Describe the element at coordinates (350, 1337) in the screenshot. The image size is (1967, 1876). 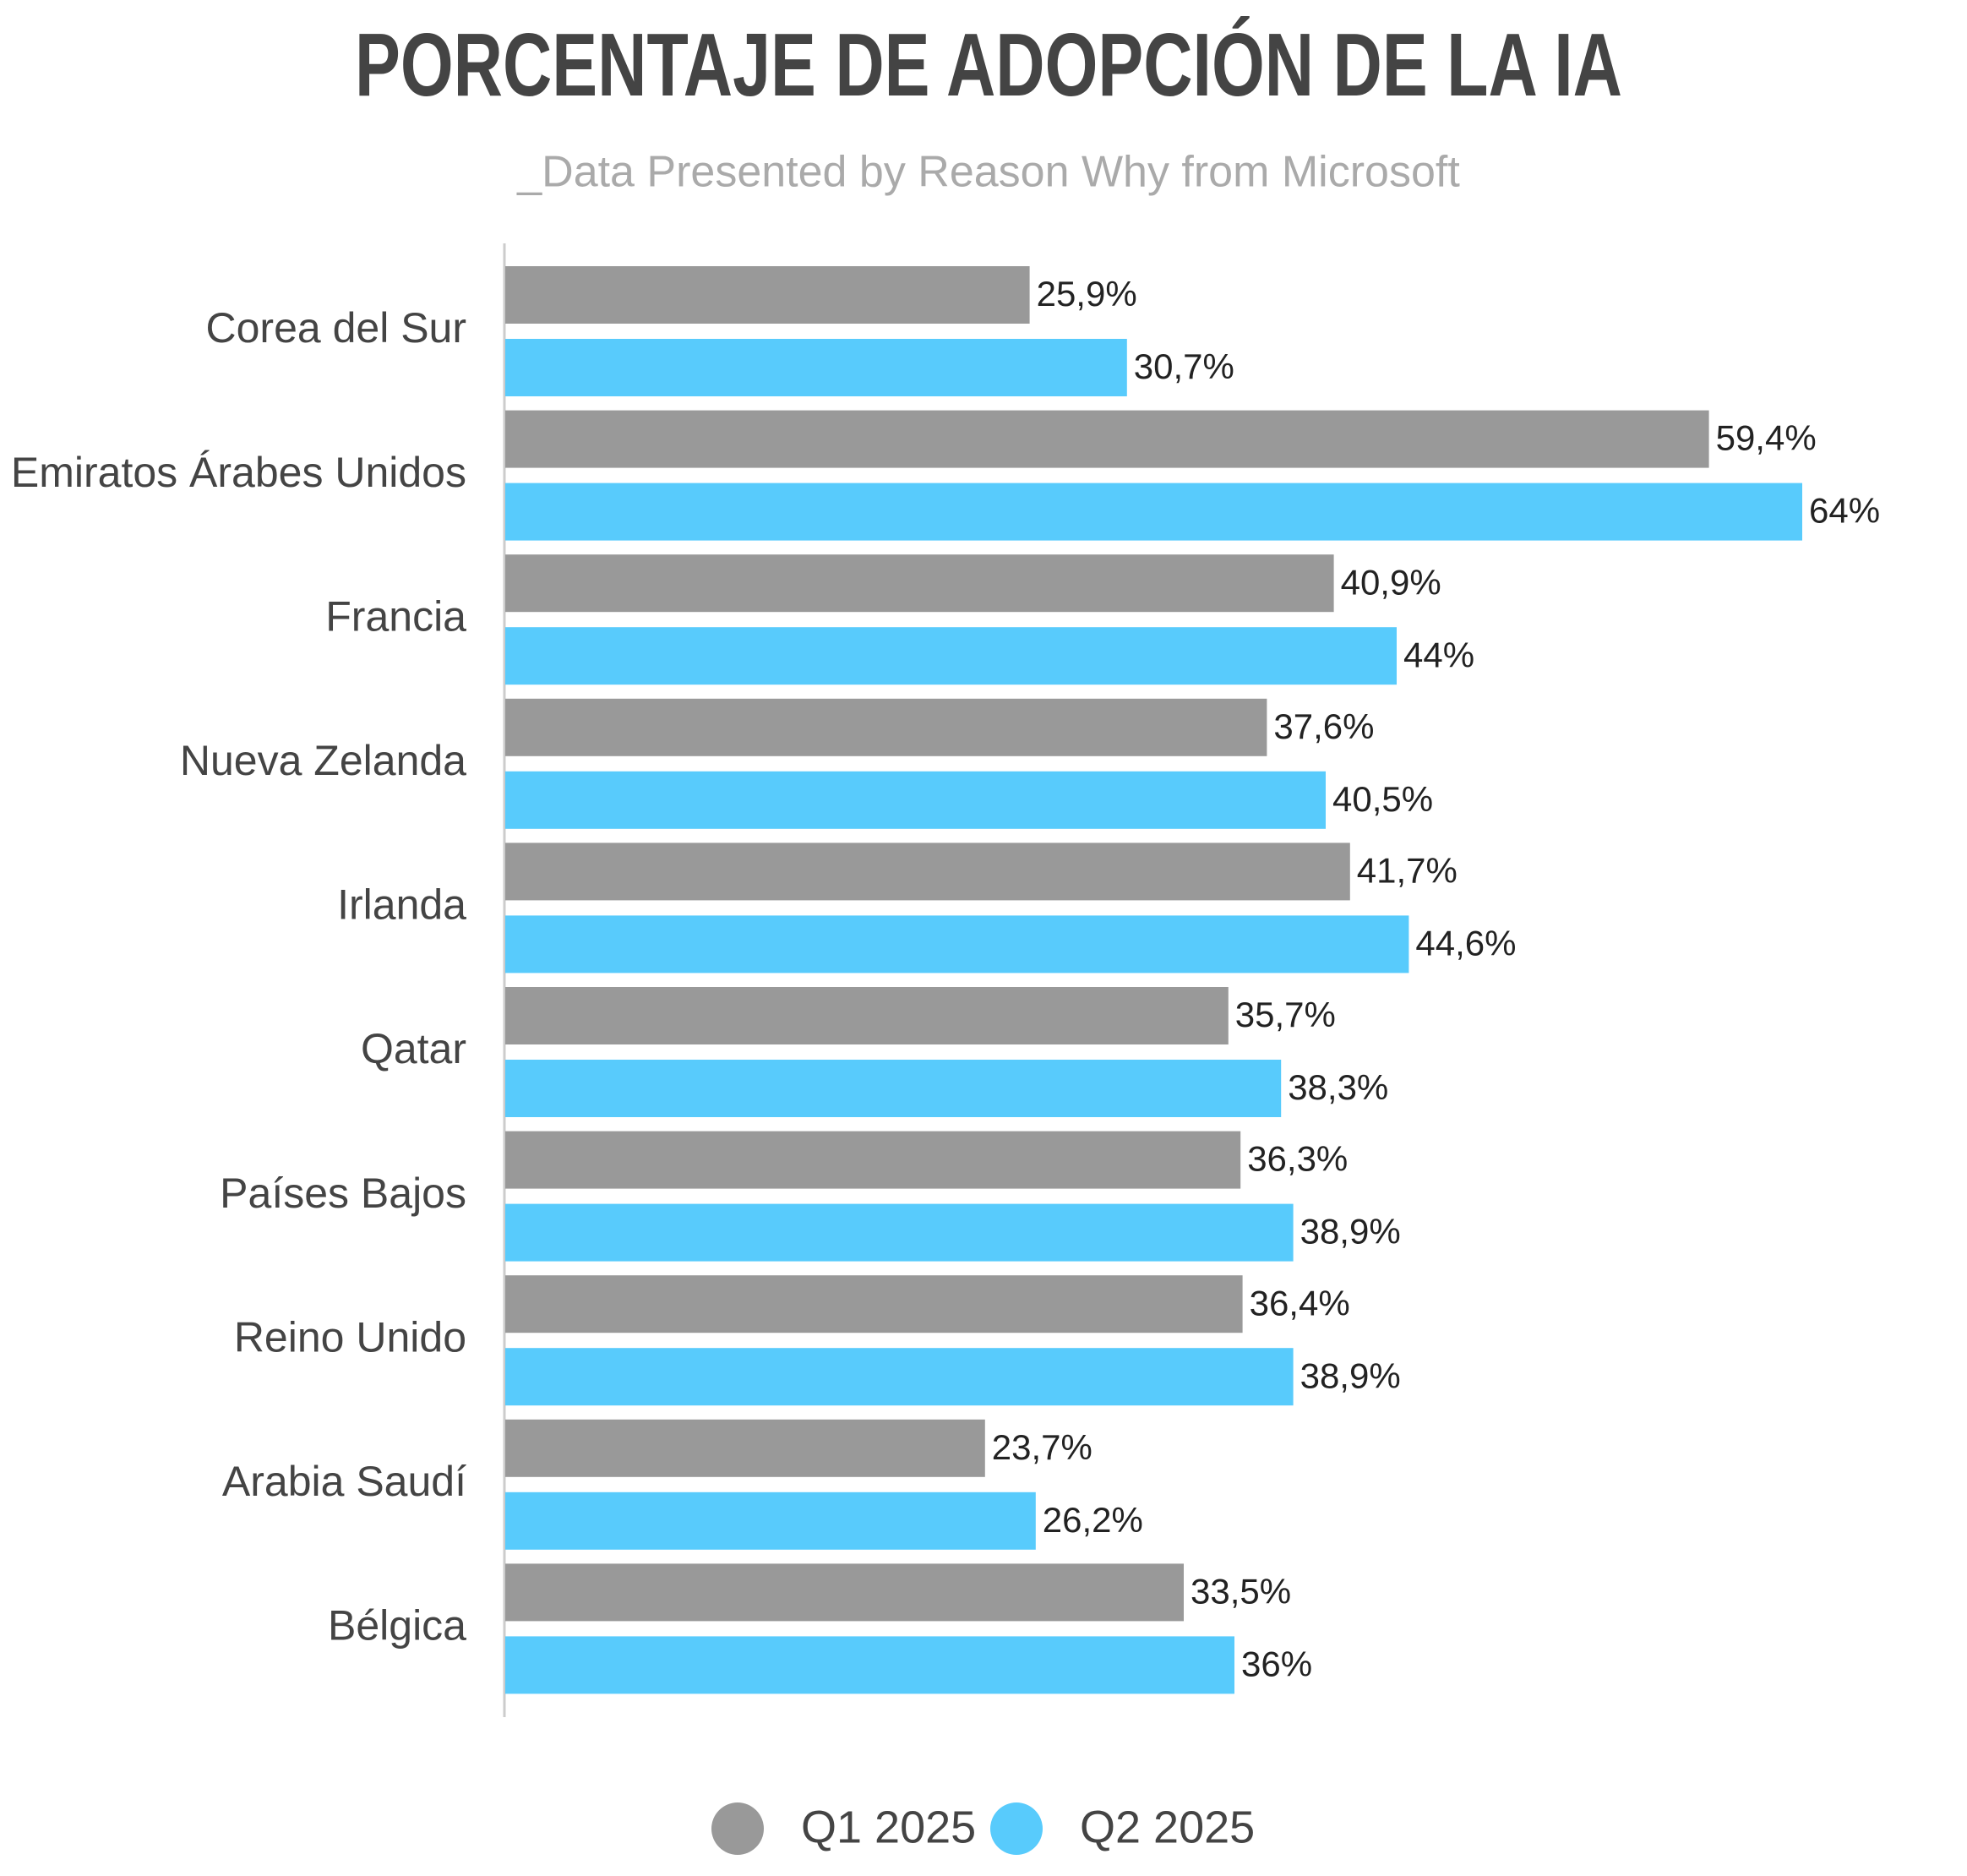
I see `category-label: Reino Unido` at that location.